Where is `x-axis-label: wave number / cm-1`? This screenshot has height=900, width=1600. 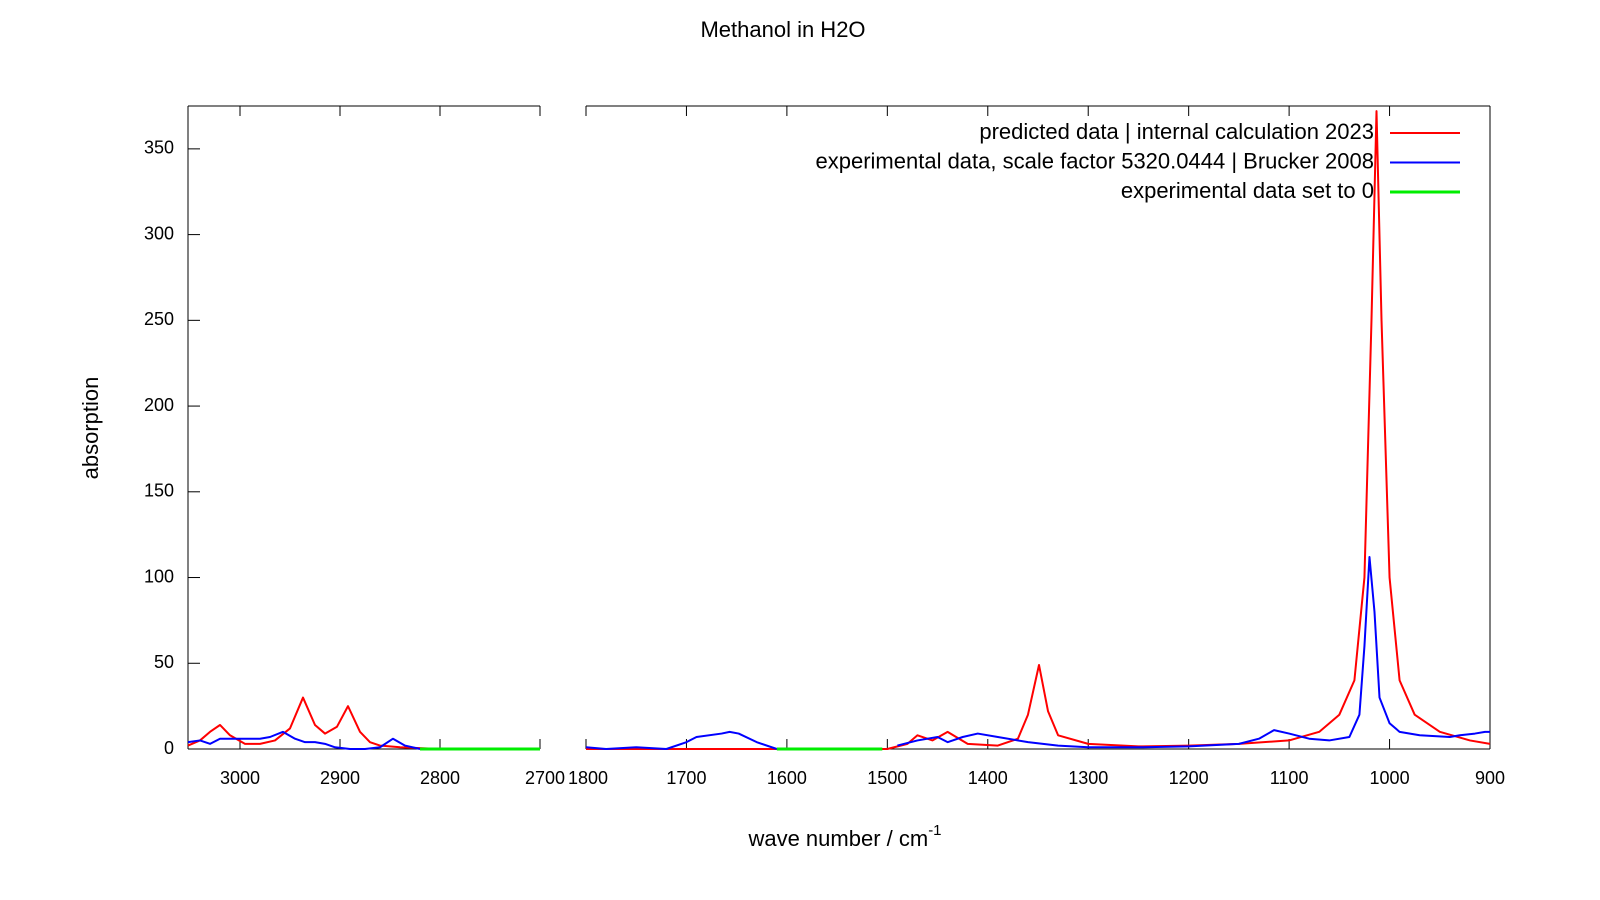 x-axis-label: wave number / cm-1 is located at coordinates (844, 836).